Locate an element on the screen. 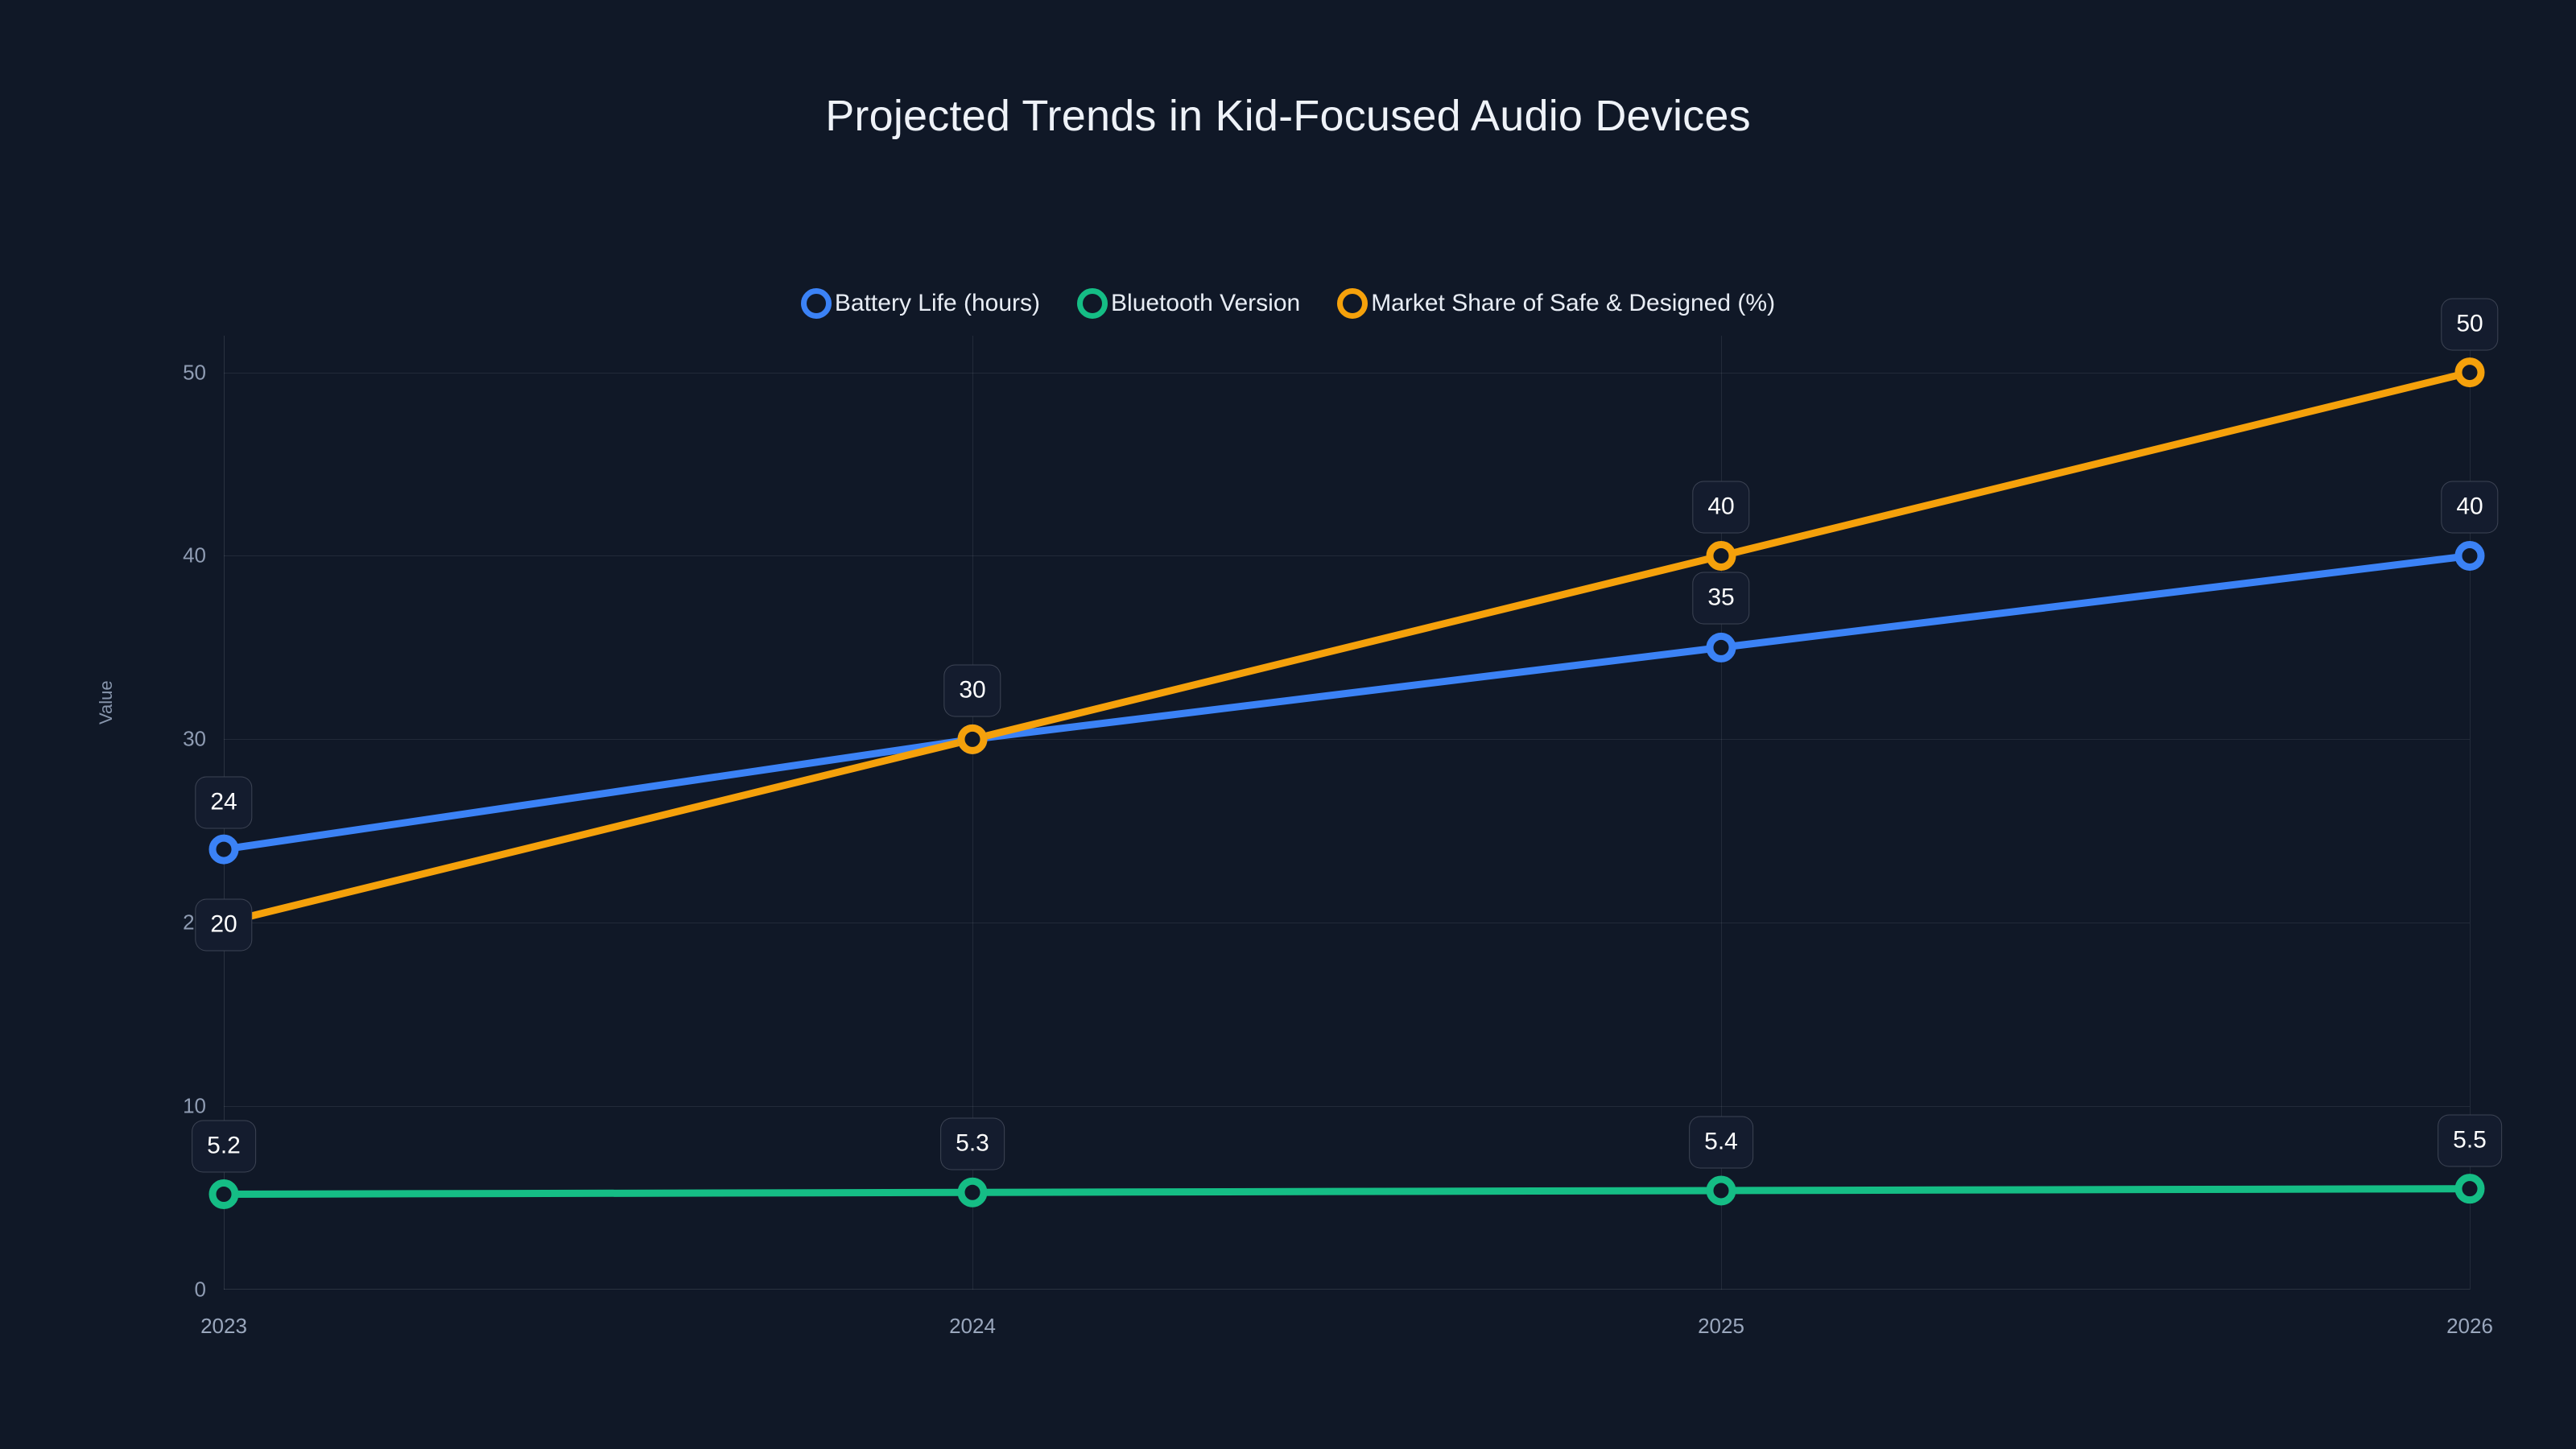 This screenshot has width=2576, height=1449. point-value-label: 30 is located at coordinates (972, 690).